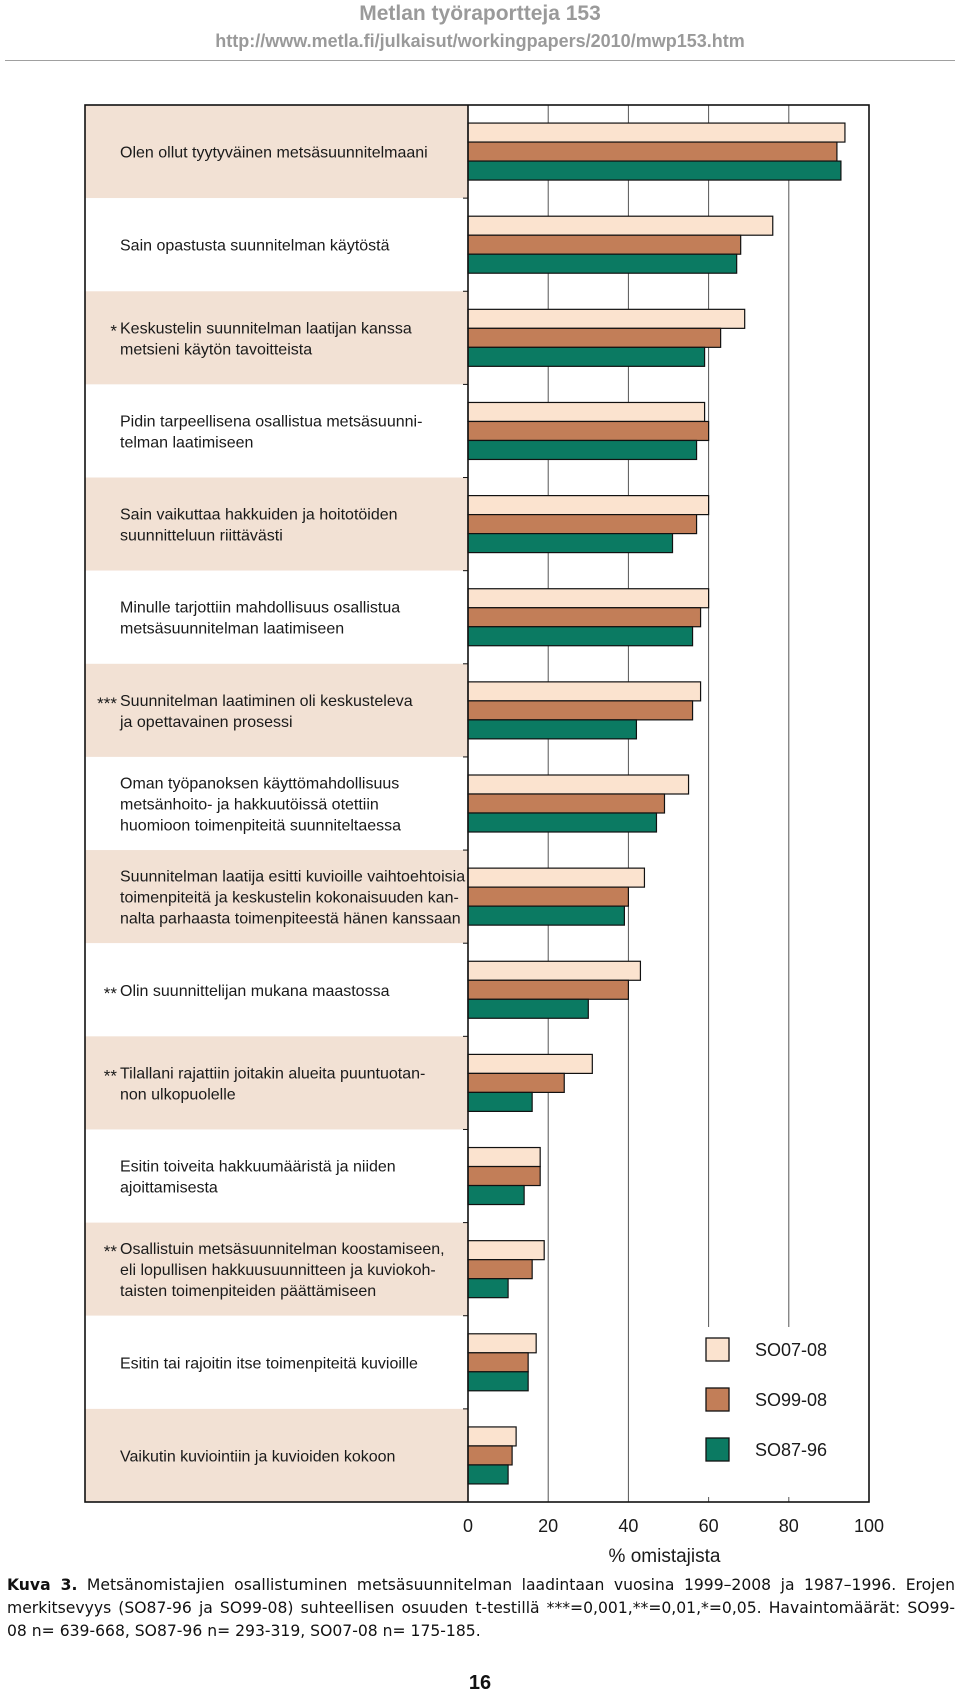 This screenshot has width=960, height=1700. I want to click on report-series-title: Metlan työraportteja 153, so click(480, 13).